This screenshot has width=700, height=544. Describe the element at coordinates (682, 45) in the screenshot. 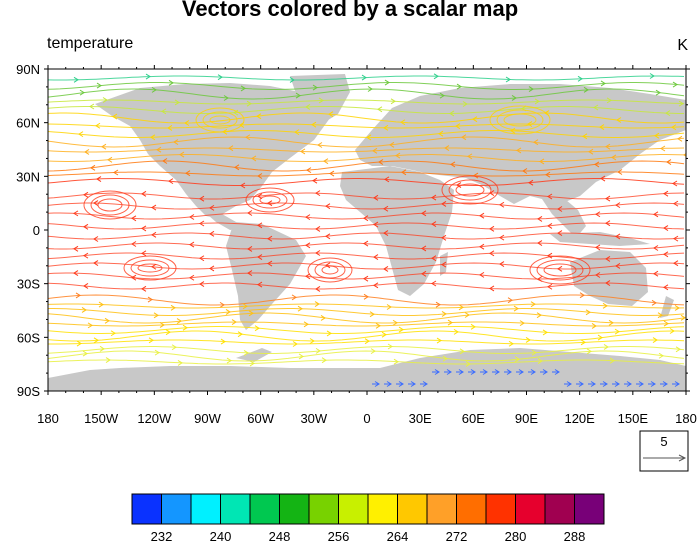

I see `units-label: K` at that location.